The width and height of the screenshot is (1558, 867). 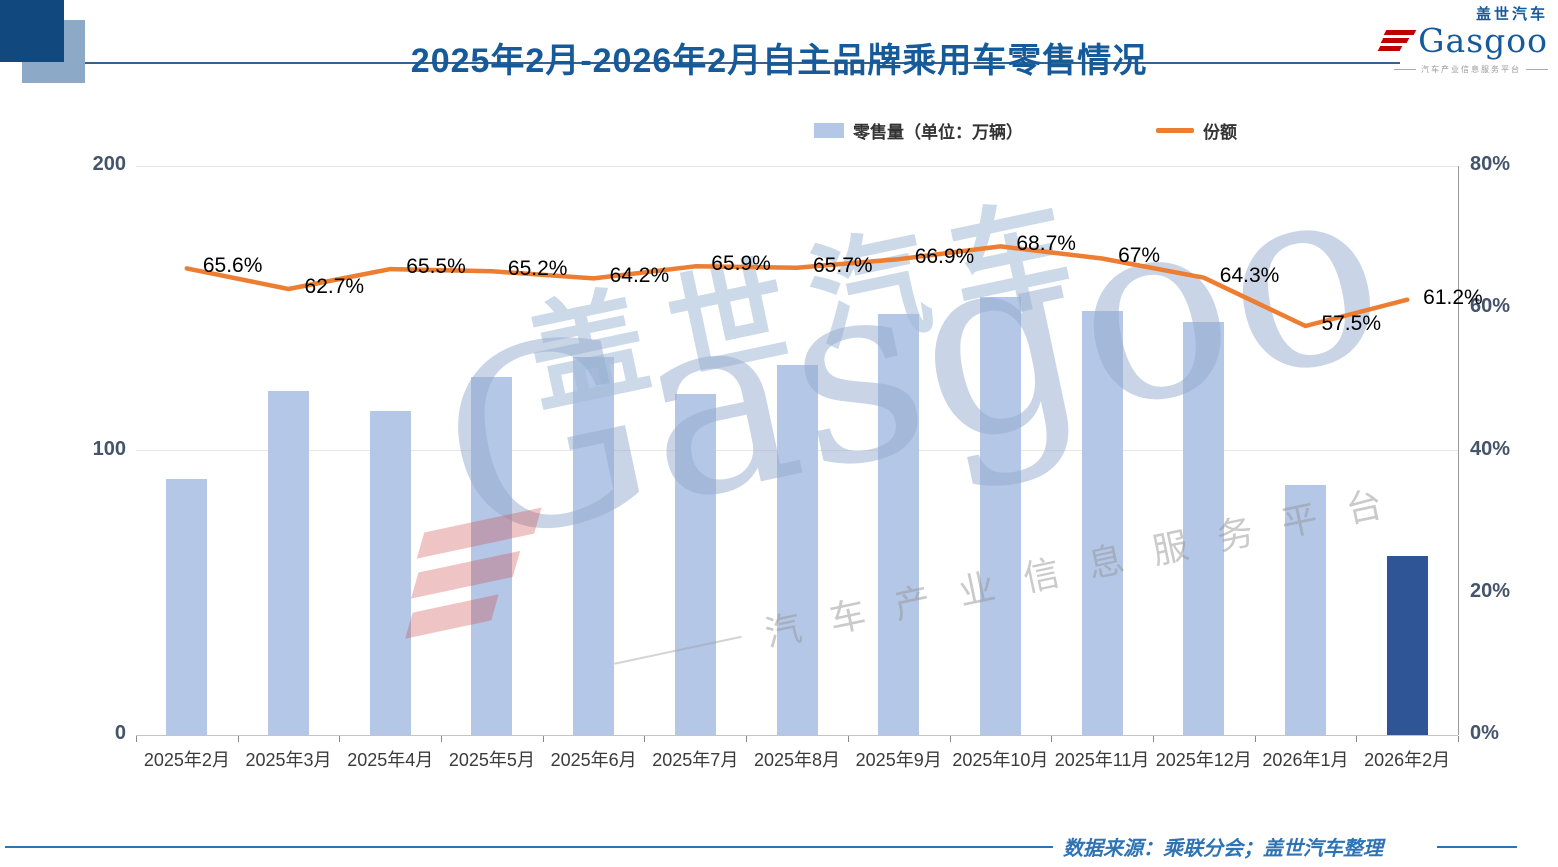 What do you see at coordinates (797, 735) in the screenshot?
I see `x-axis-line` at bounding box center [797, 735].